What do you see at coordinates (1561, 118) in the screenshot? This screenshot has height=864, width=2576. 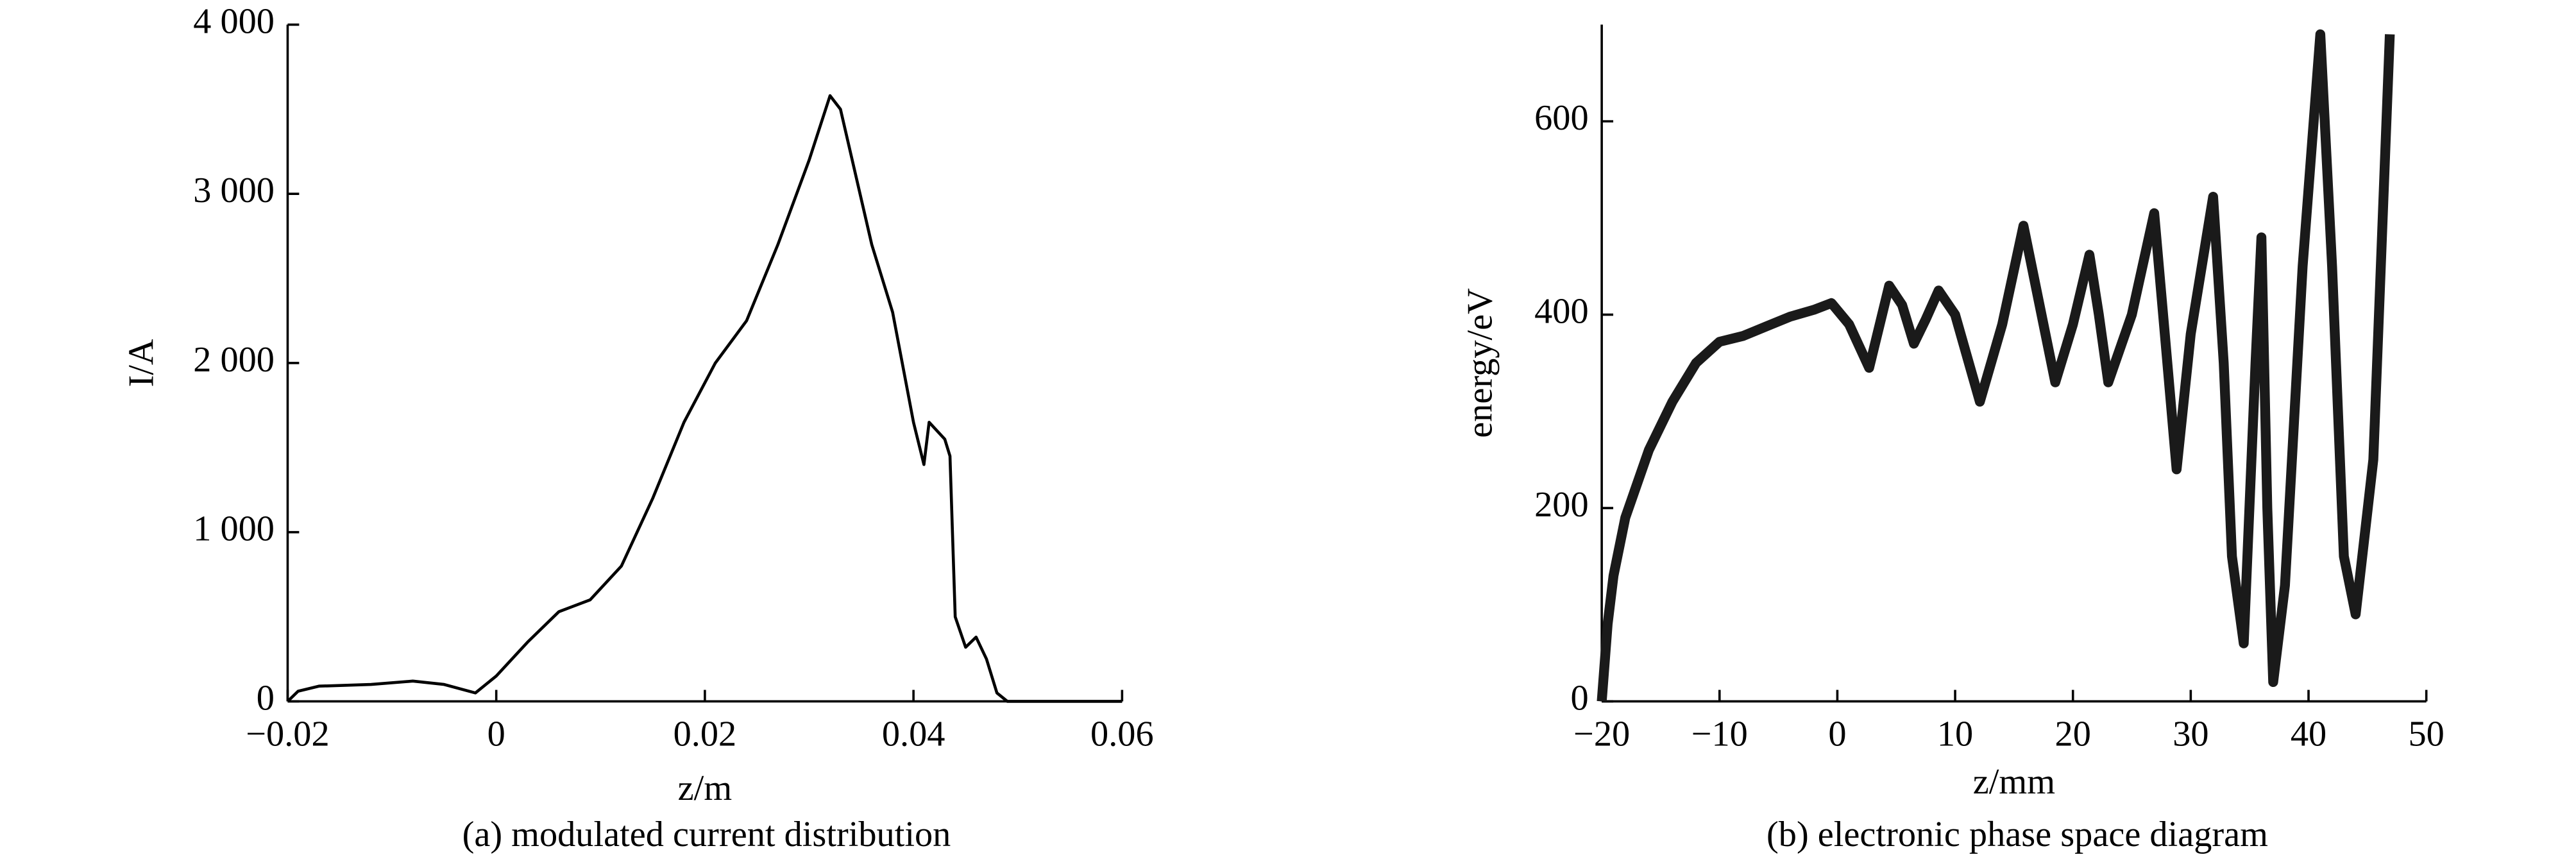 I see `y-tick-label: 600` at bounding box center [1561, 118].